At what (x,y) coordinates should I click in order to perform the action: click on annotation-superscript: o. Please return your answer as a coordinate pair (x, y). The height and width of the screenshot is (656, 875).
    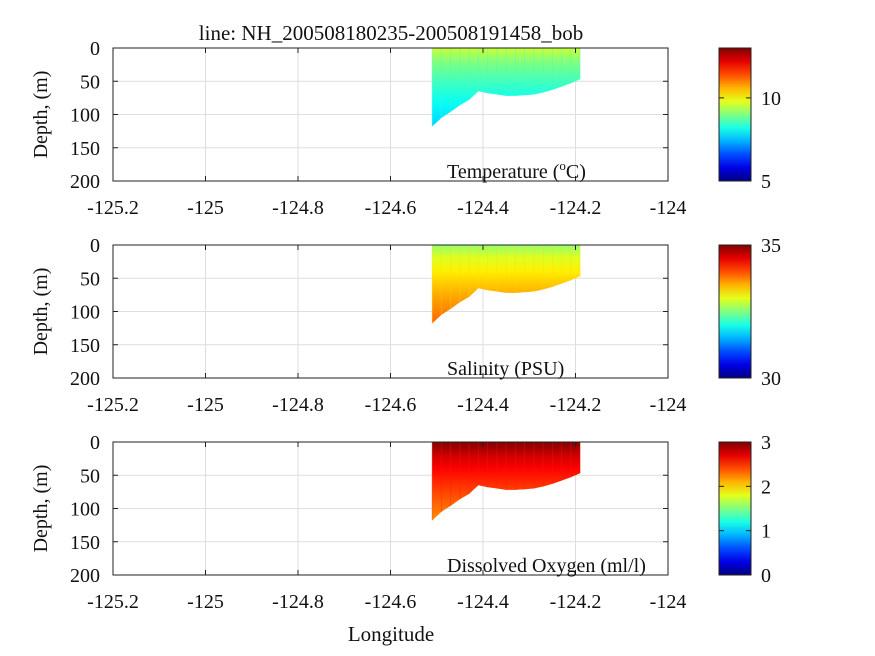
    Looking at the image, I should click on (562, 165).